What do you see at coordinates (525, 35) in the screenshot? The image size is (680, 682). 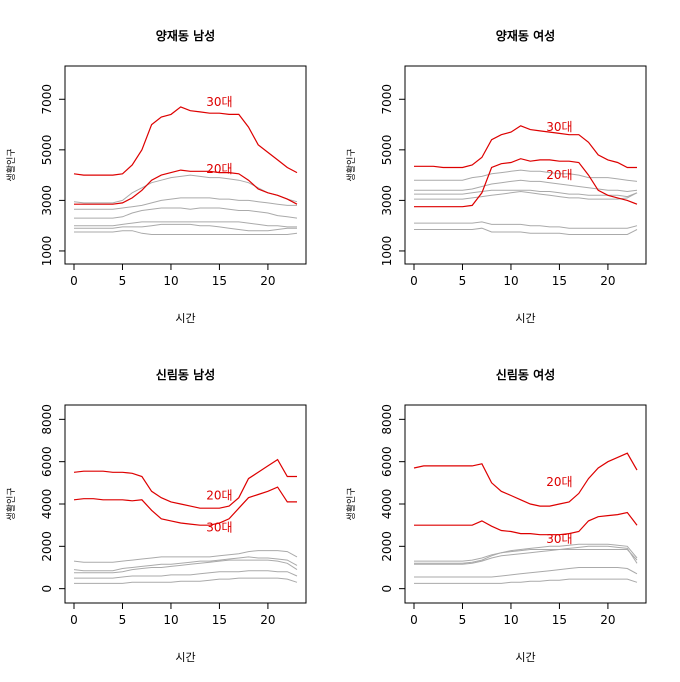 I see `panel-title: 양재동 여성` at bounding box center [525, 35].